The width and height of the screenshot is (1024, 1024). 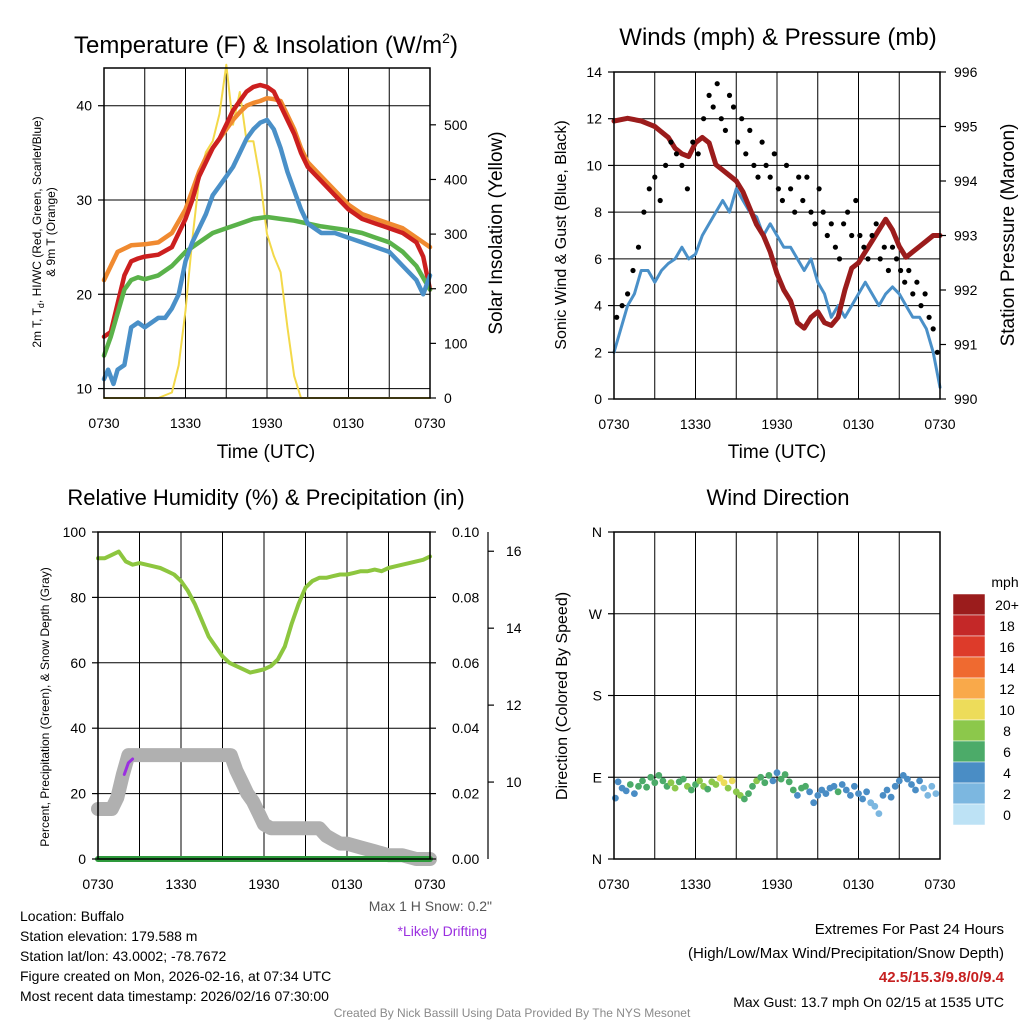 I want to click on precip-tick-label: 0.02, so click(x=465, y=794).